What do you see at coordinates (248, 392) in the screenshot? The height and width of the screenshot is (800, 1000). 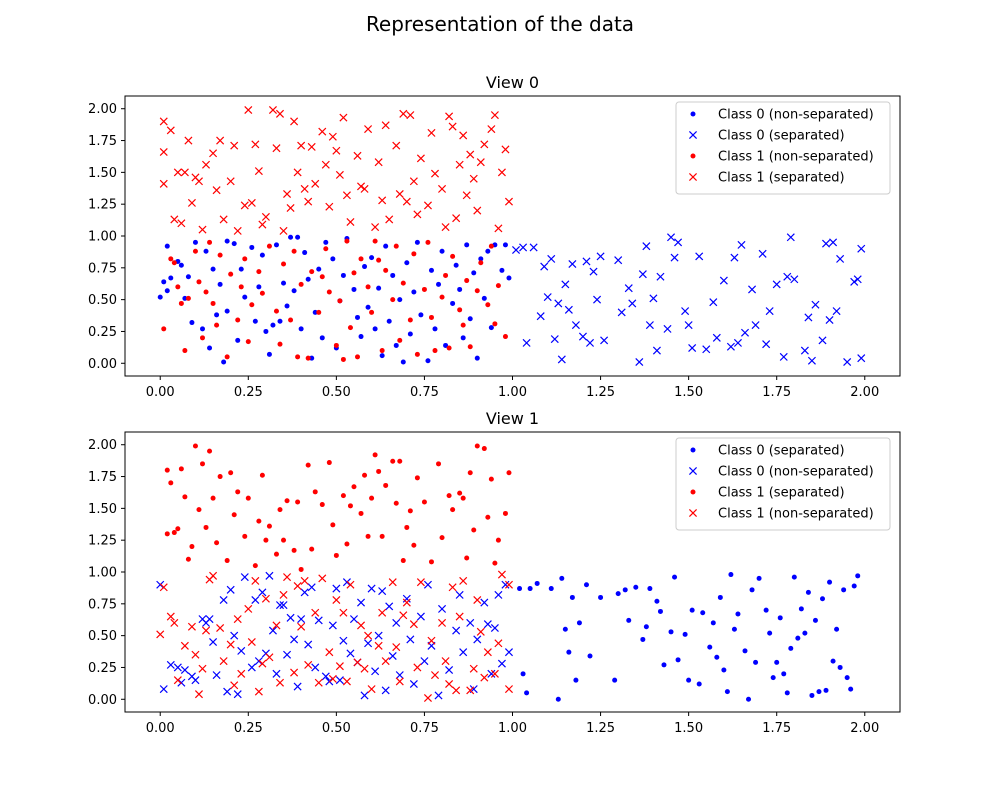 I see `x-tick-label: 0.25` at bounding box center [248, 392].